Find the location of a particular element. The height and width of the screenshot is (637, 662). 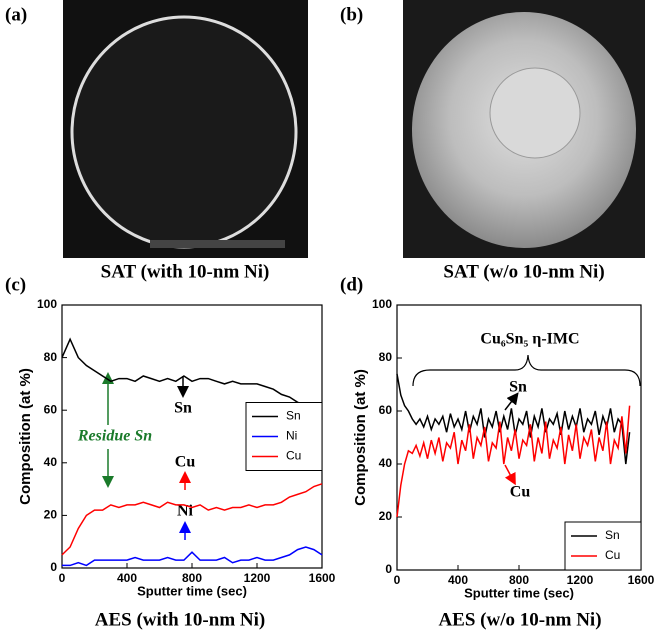

legend-label: Ni is located at coordinates (291, 436).